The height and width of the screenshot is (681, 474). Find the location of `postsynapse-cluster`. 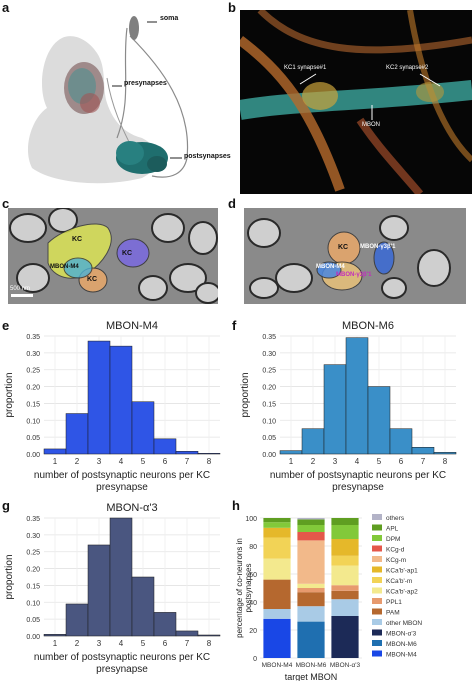

postsynapse-cluster is located at coordinates (142, 157).